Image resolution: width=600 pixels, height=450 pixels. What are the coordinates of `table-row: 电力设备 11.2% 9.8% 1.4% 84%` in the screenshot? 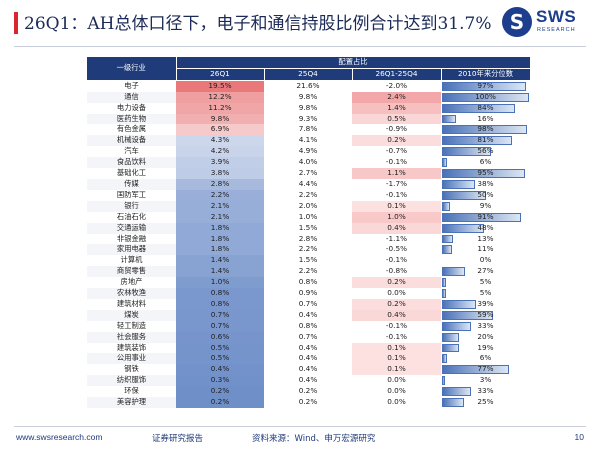 It's located at (308, 108).